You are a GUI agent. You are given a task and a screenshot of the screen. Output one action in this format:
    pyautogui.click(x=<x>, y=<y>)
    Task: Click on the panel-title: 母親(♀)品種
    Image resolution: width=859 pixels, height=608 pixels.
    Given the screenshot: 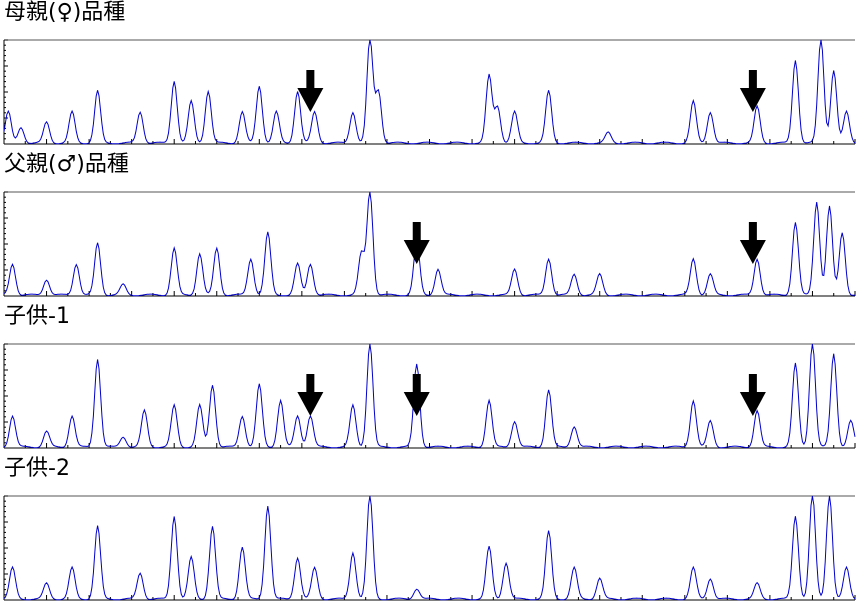 What is the action you would take?
    pyautogui.click(x=65, y=12)
    